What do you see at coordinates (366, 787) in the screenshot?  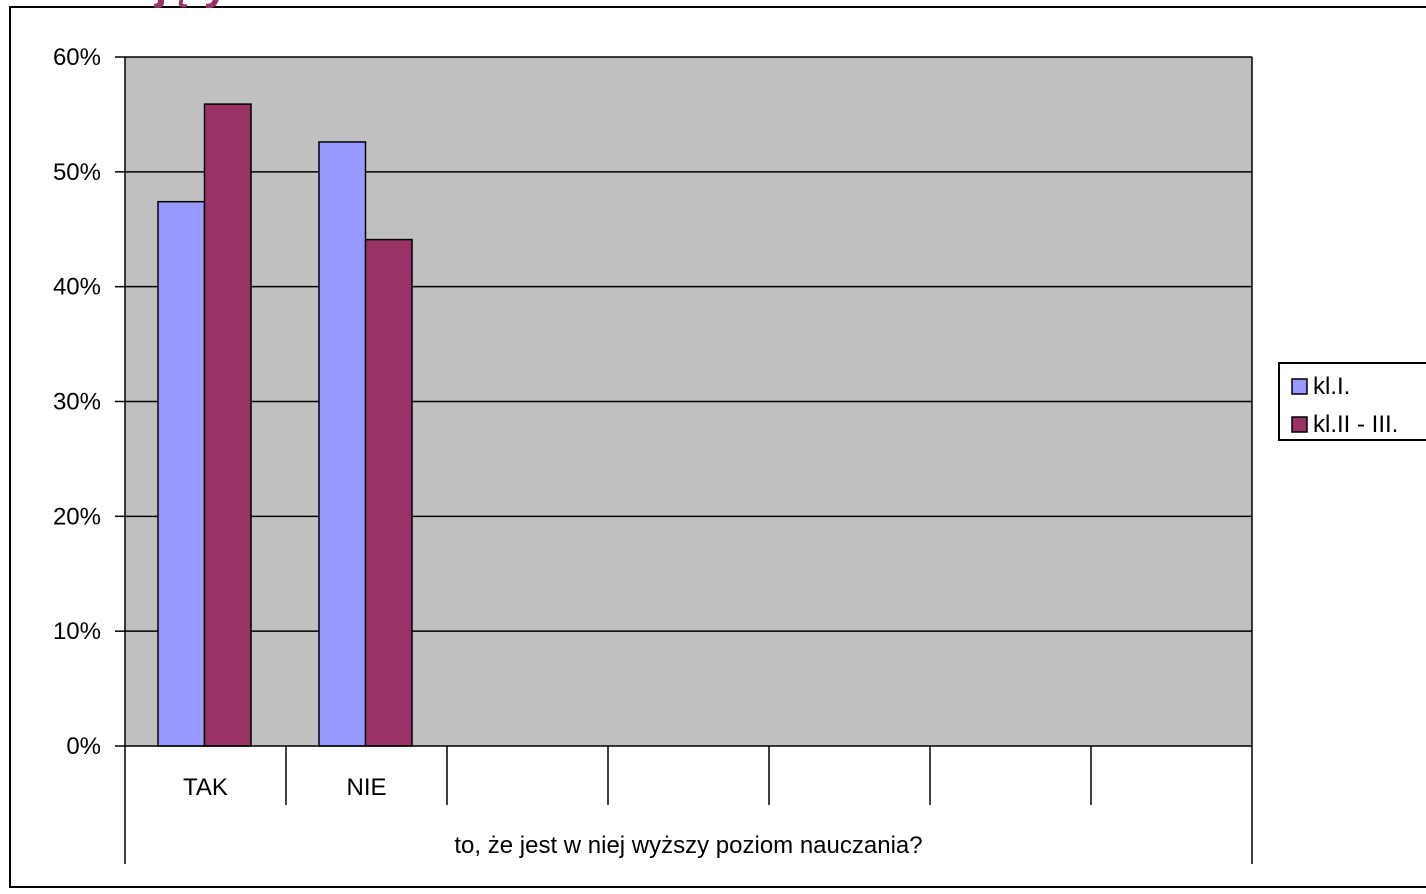 I see `x-tick-label: NIE` at bounding box center [366, 787].